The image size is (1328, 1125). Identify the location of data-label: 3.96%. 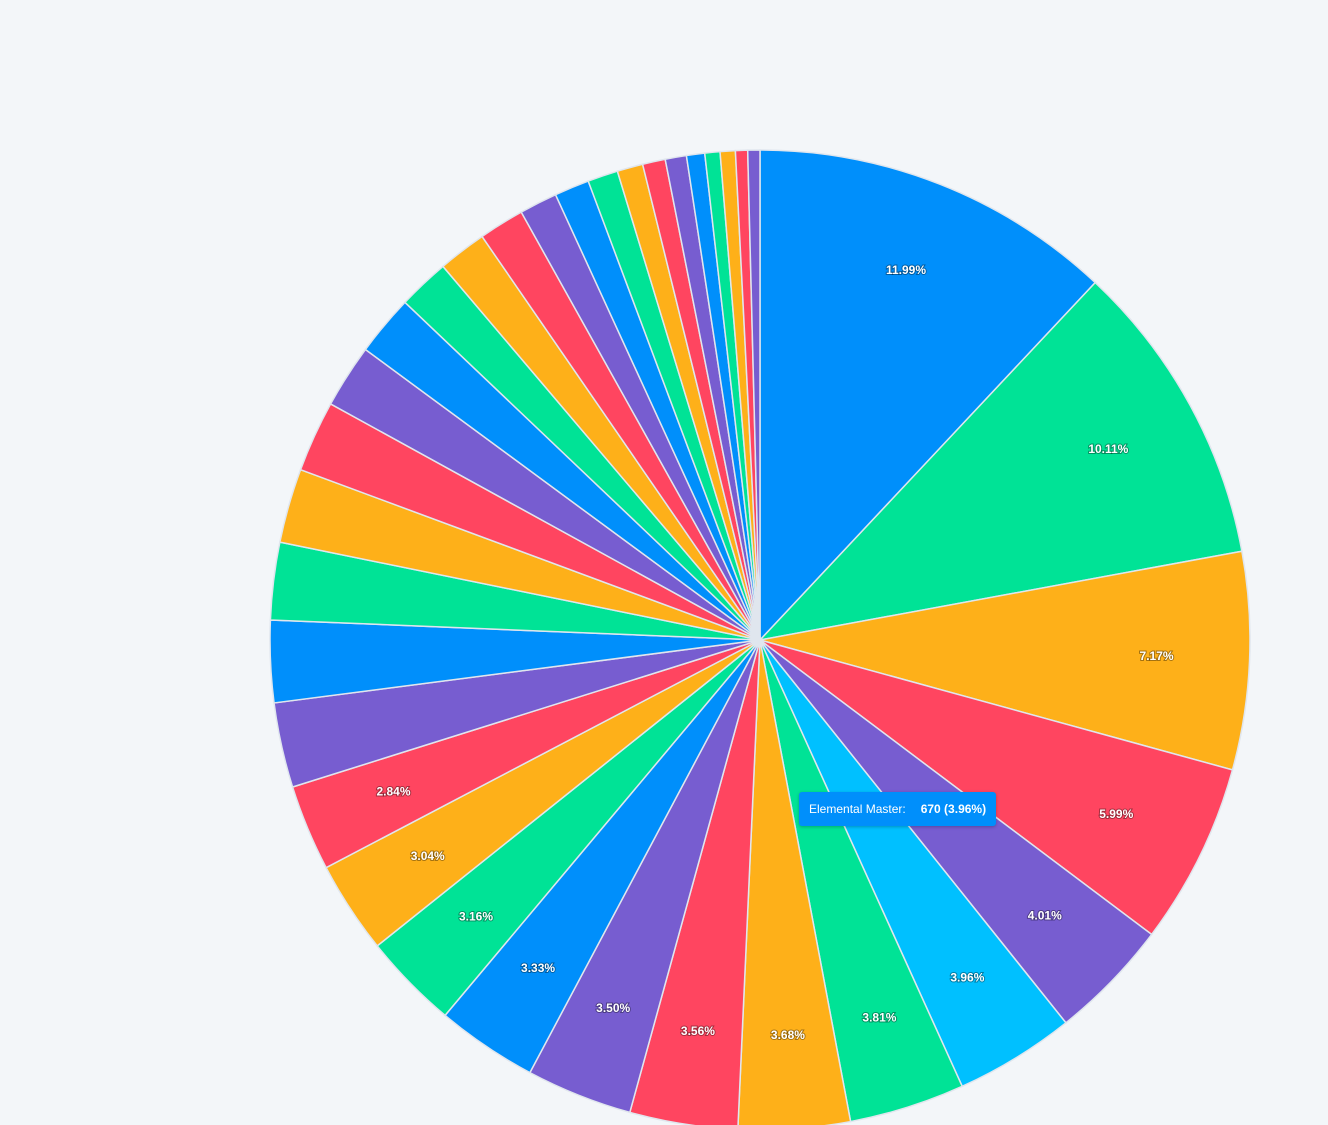
(967, 978).